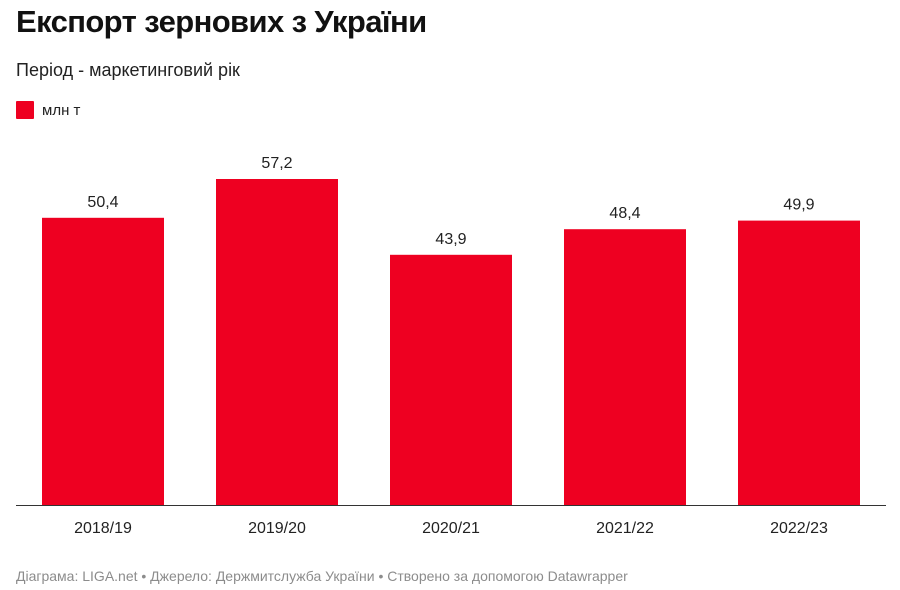 Image resolution: width=900 pixels, height=590 pixels. Describe the element at coordinates (276, 163) in the screenshot. I see `bar-value-label: 57,2` at that location.